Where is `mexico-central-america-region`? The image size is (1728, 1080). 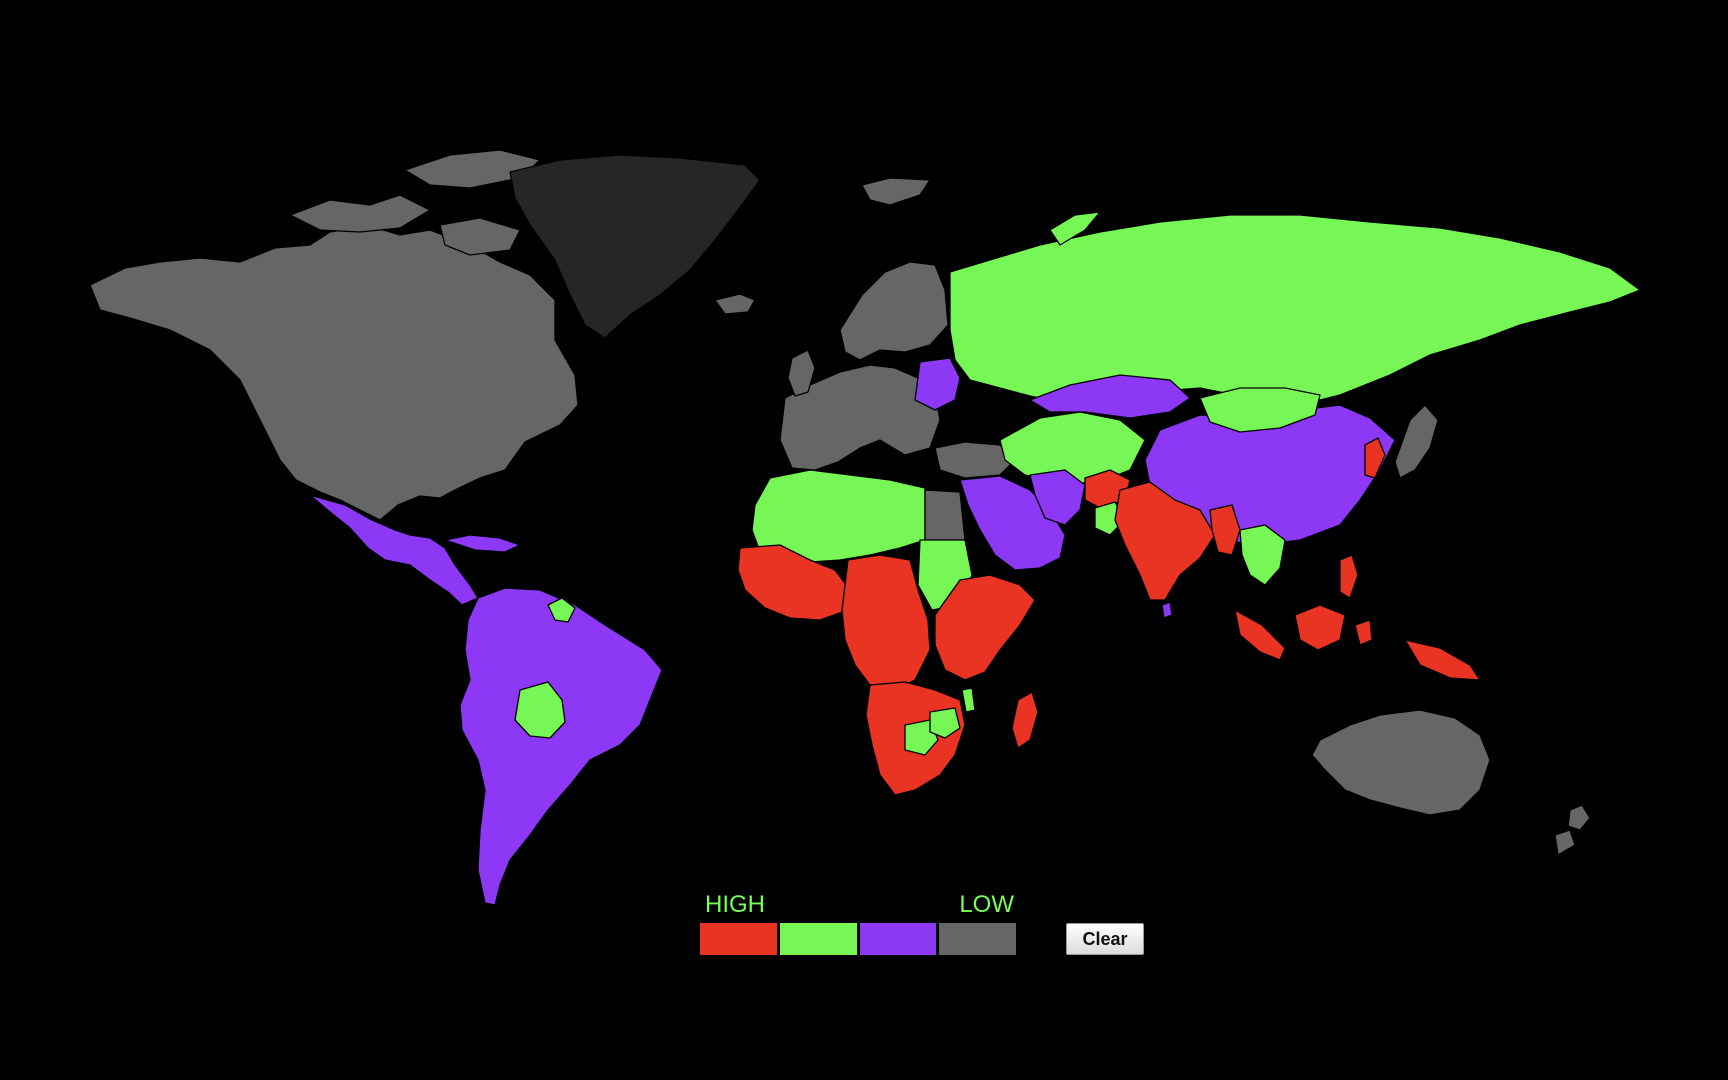 mexico-central-america-region is located at coordinates (394, 550).